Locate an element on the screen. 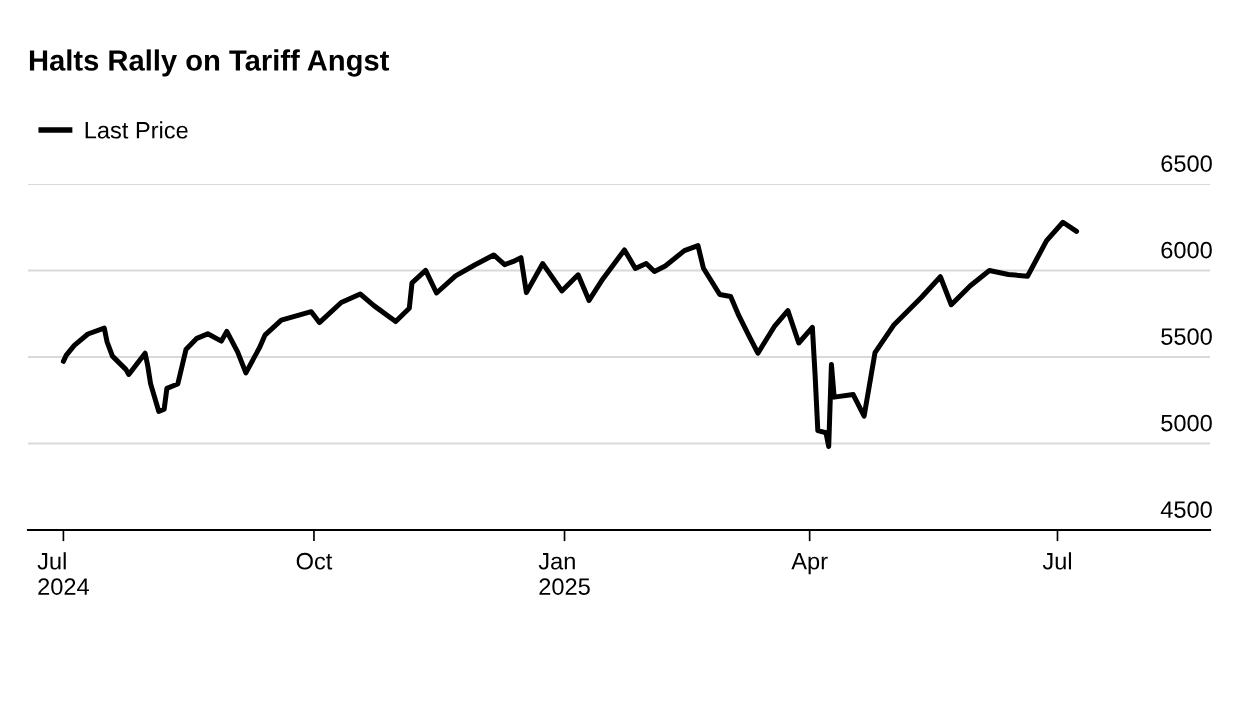 The width and height of the screenshot is (1240, 716). x-tick-label: Jul 2024 is located at coordinates (63, 573).